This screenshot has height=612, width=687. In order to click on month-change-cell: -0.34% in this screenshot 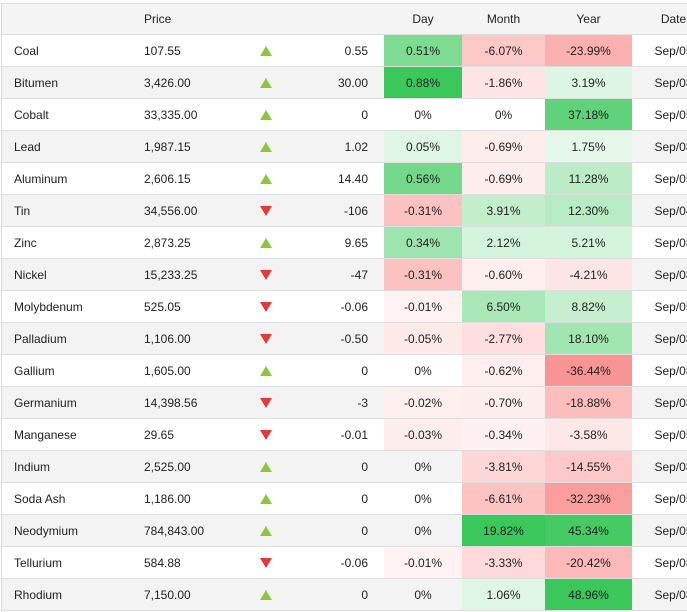, I will do `click(503, 435)`.